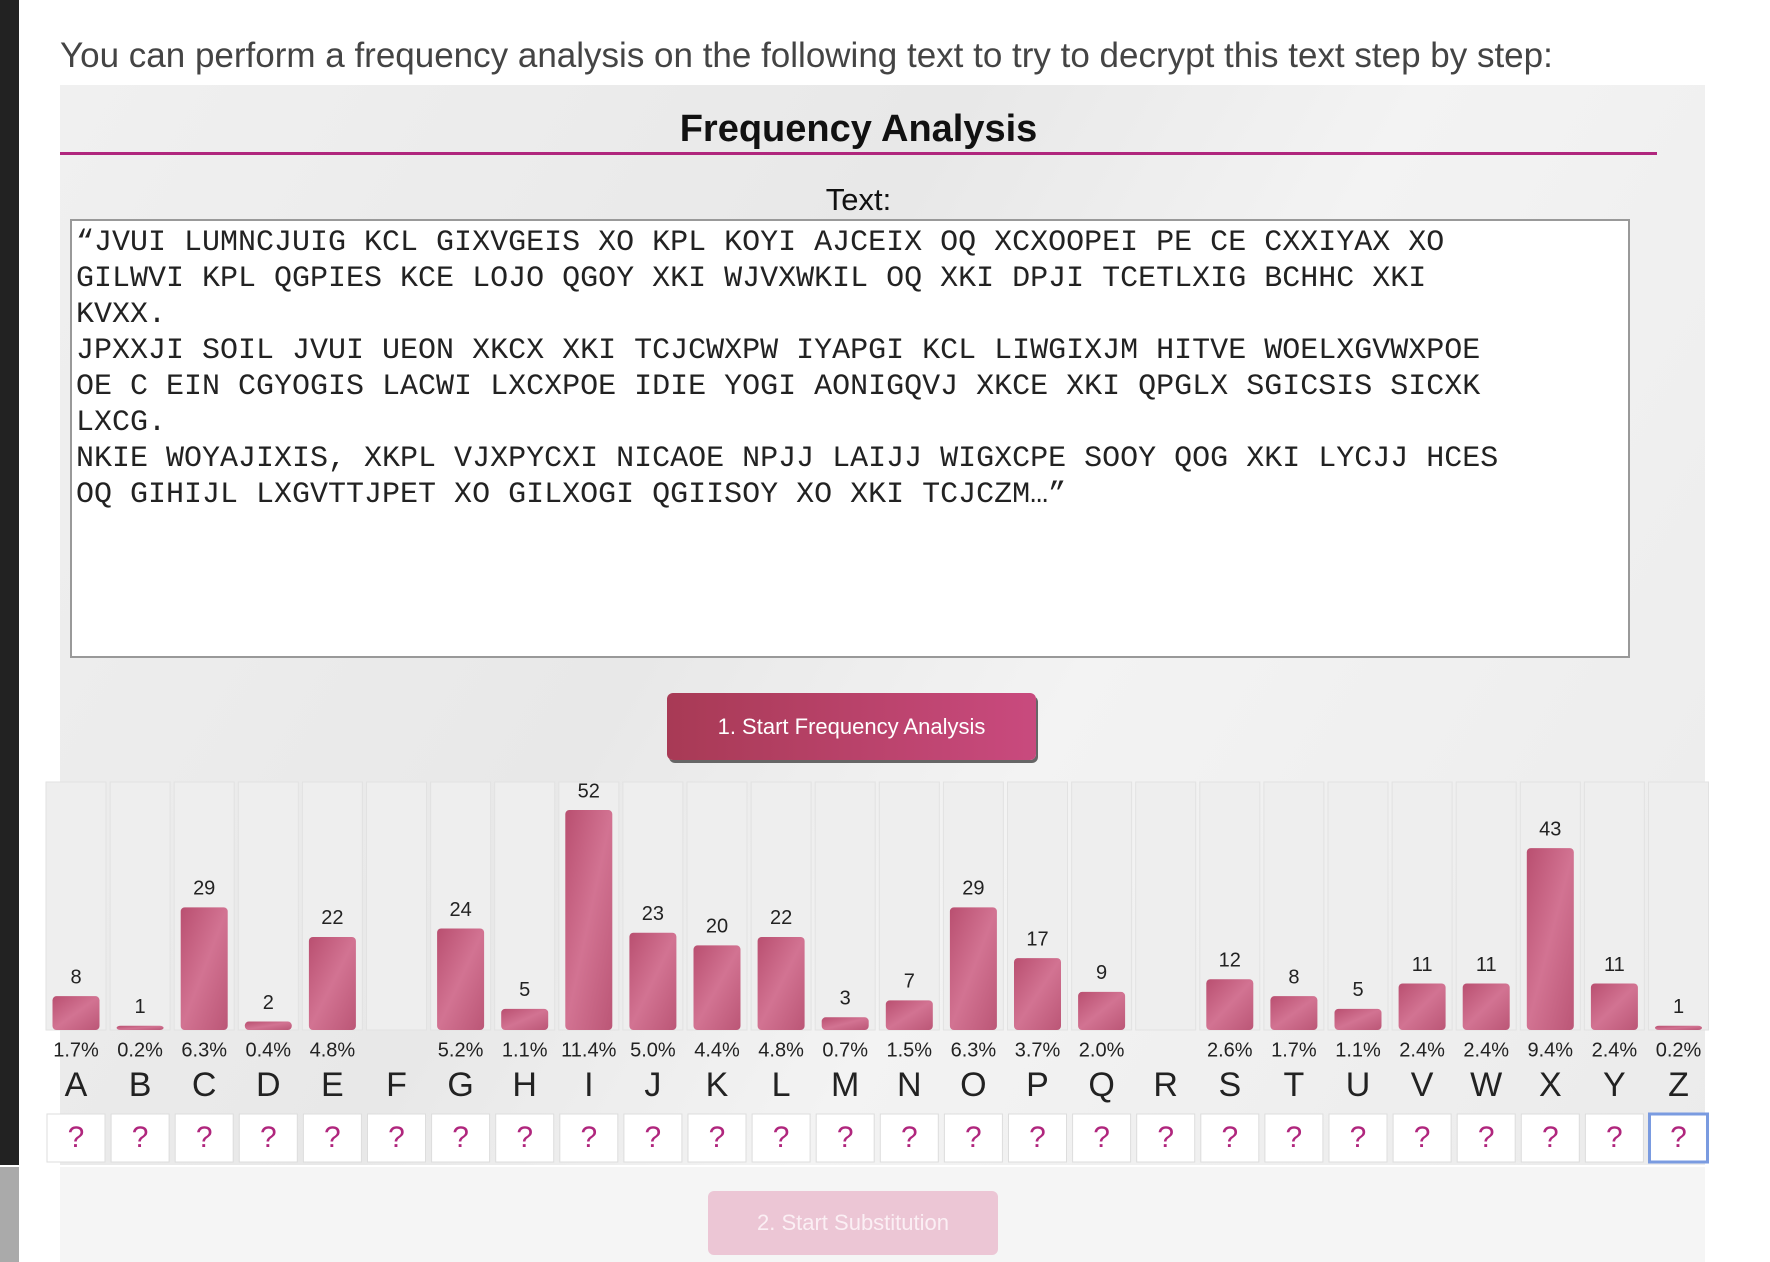  I want to click on start-substitution-button: 2. Start Substitution, so click(853, 1223).